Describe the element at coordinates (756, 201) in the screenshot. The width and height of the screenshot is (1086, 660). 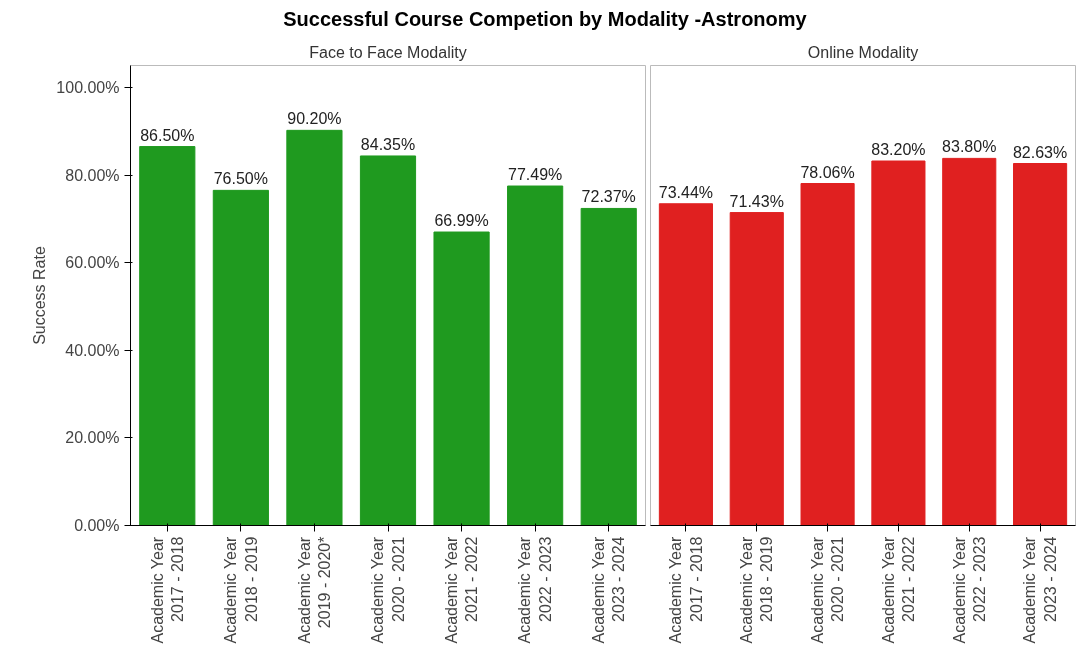
I see `data-label: 71.43%` at that location.